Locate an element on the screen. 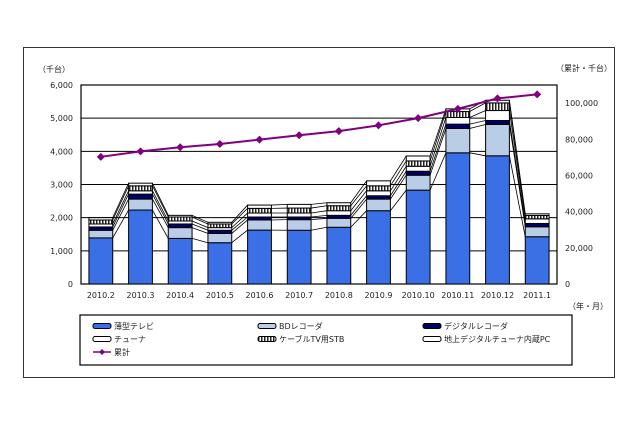  left-tick-label: 0 is located at coordinates (70, 284).